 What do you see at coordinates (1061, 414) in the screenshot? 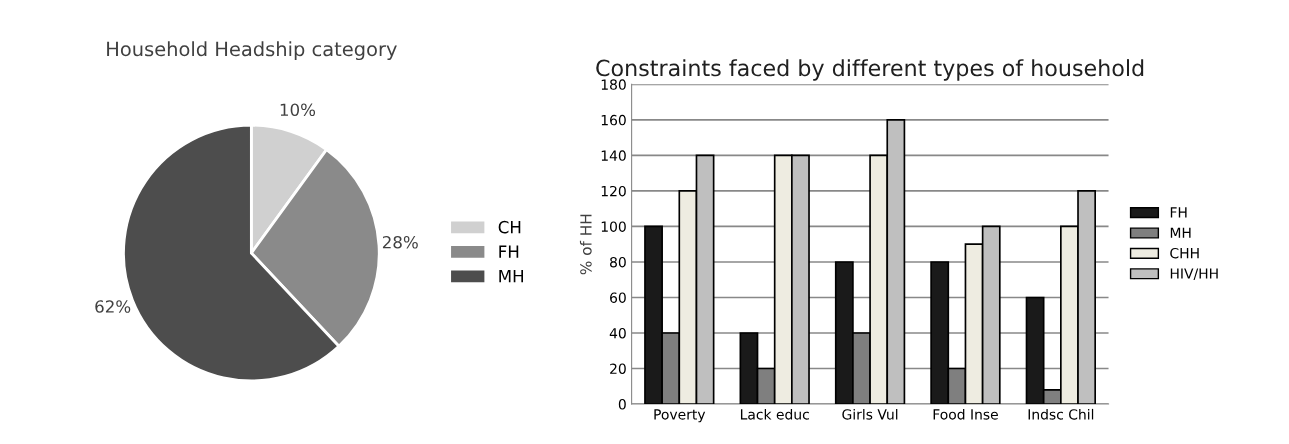
I see `x-tick-label: Indsc Chil` at bounding box center [1061, 414].